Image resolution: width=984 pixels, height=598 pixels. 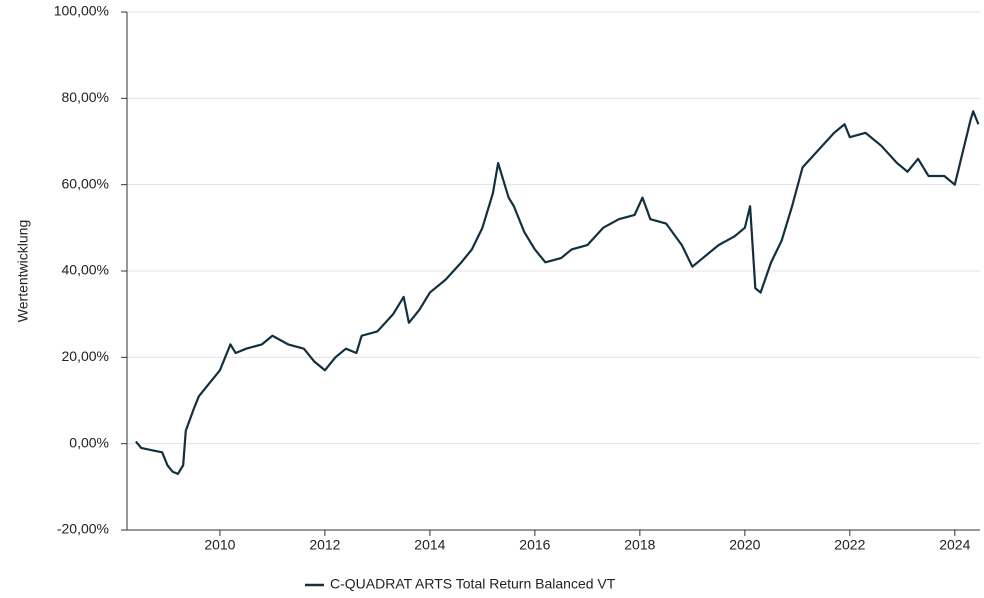 What do you see at coordinates (534, 545) in the screenshot?
I see `x-tick-label: 2016` at bounding box center [534, 545].